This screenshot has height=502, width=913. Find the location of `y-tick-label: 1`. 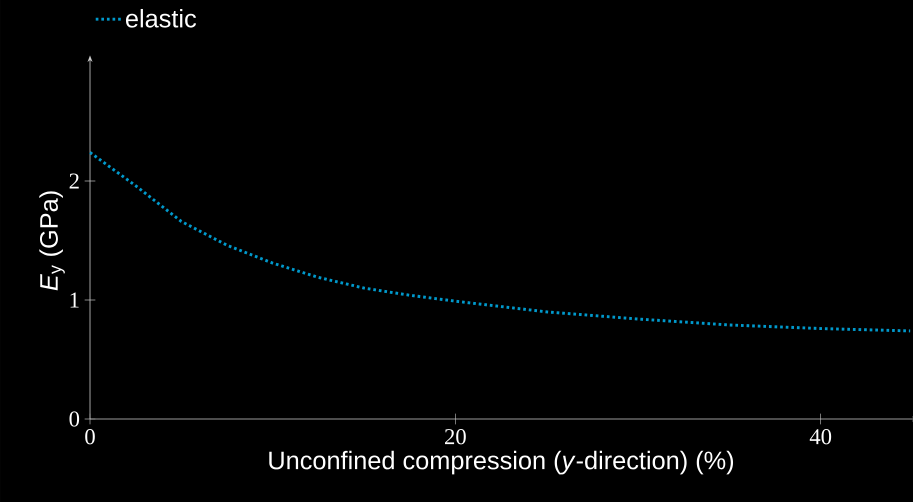

y-tick-label: 1 is located at coordinates (74, 300).